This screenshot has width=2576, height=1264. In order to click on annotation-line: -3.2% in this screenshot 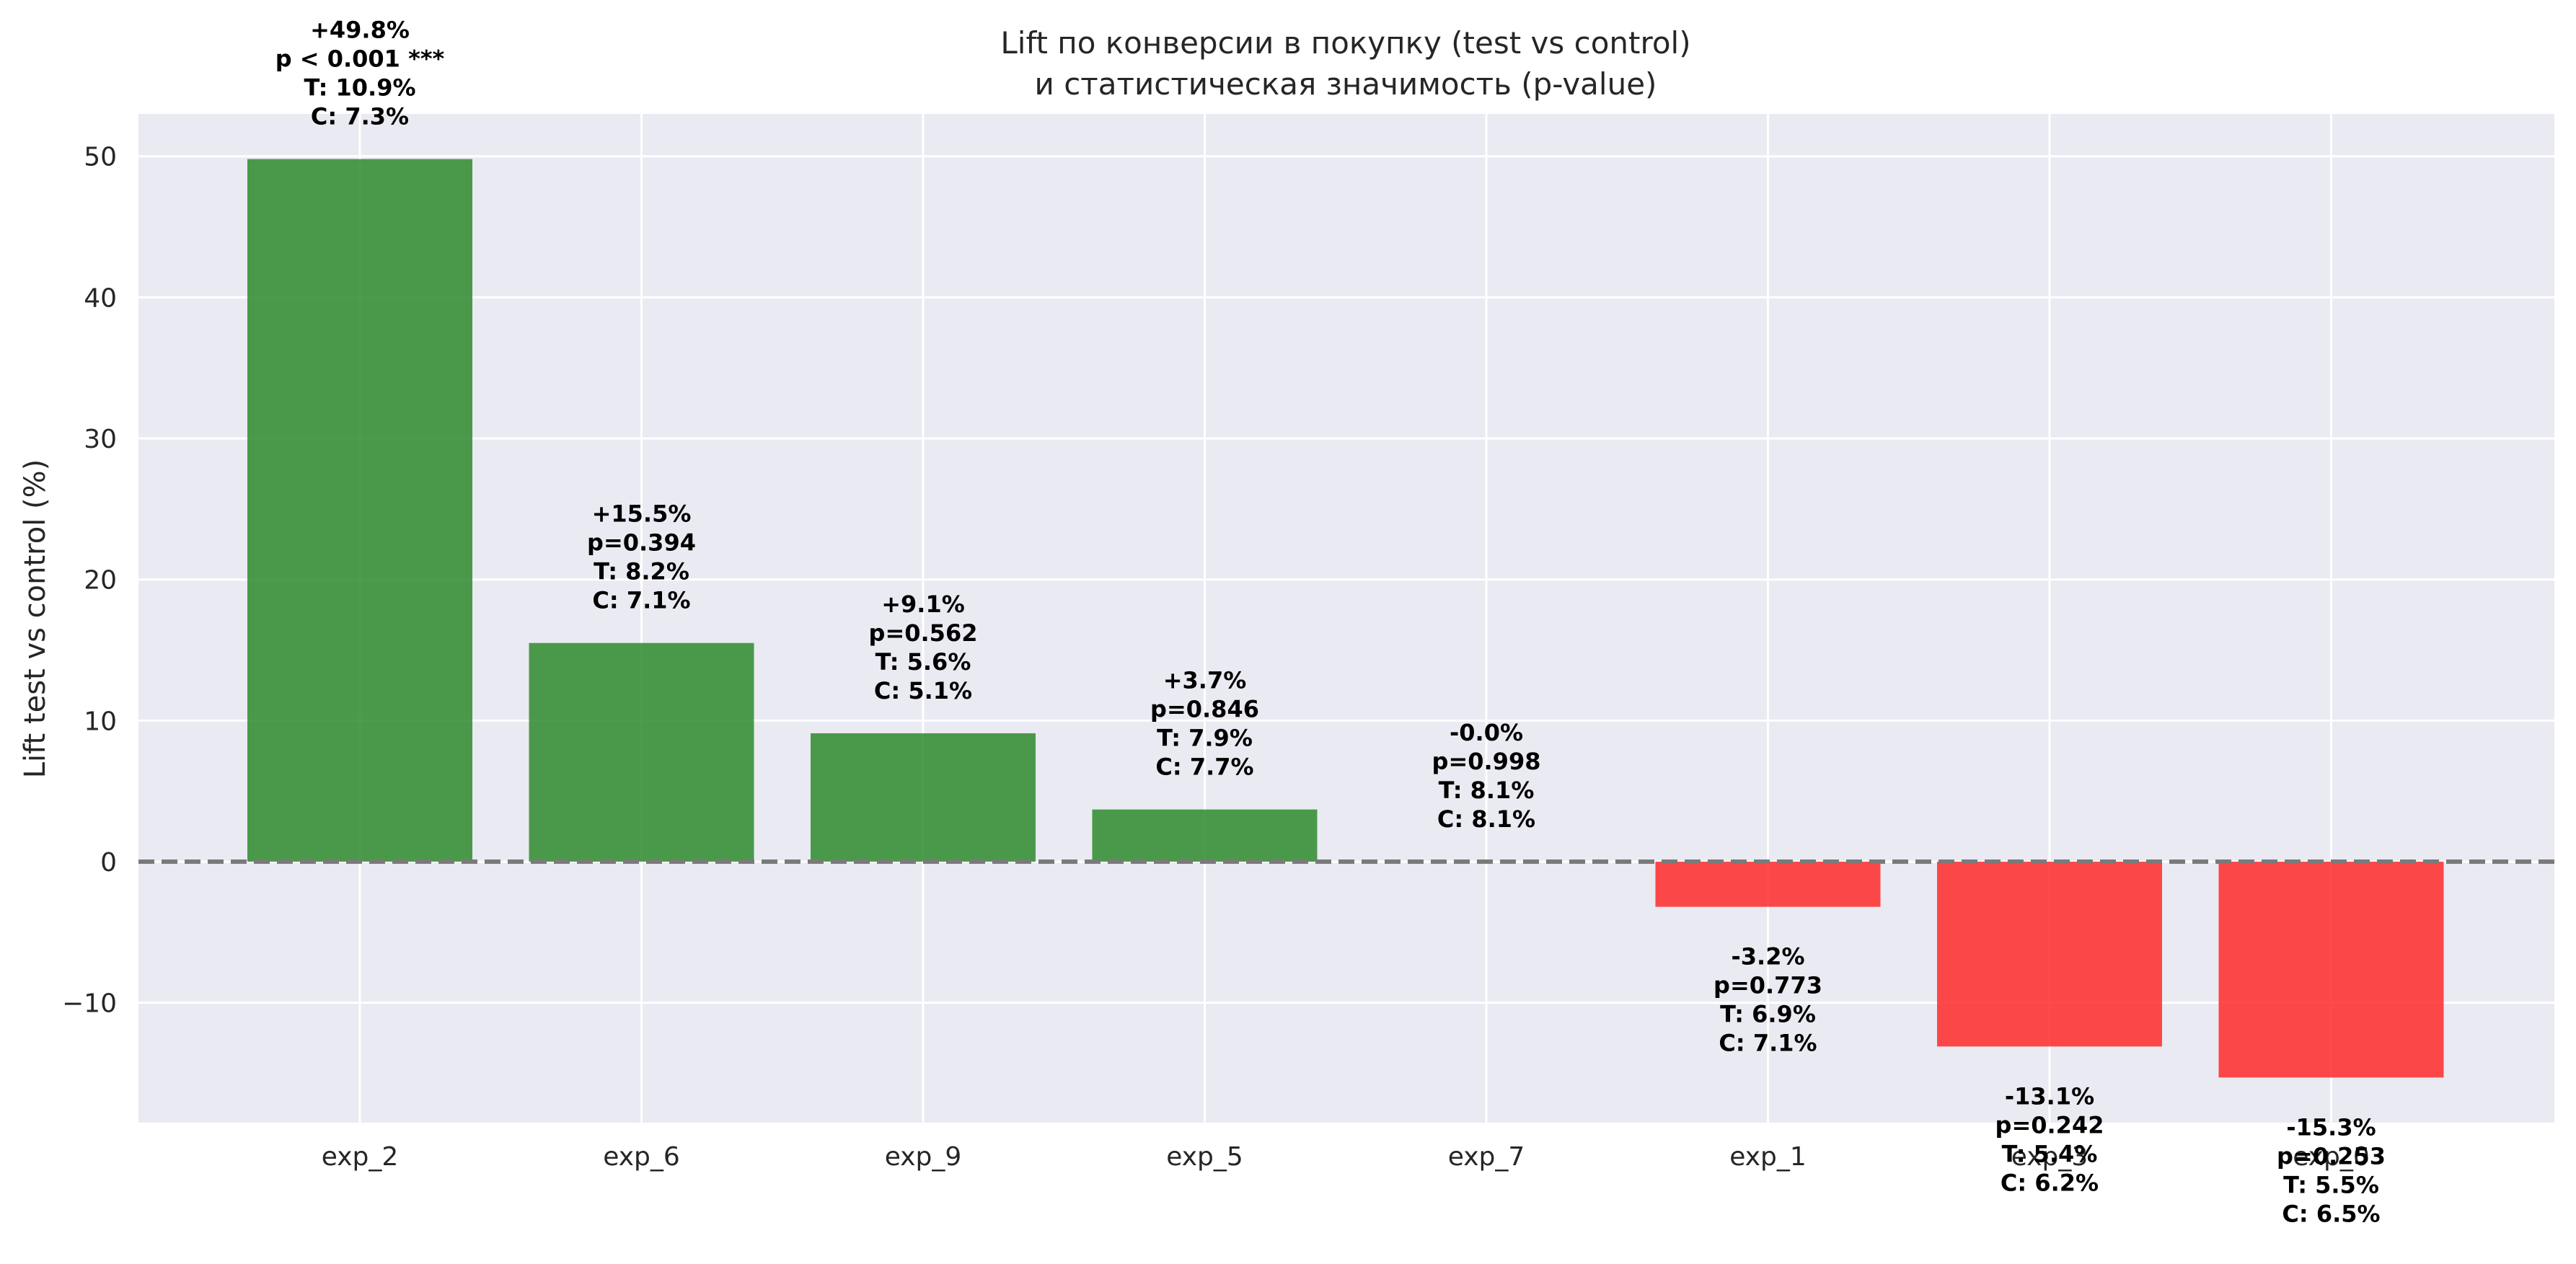, I will do `click(1767, 957)`.